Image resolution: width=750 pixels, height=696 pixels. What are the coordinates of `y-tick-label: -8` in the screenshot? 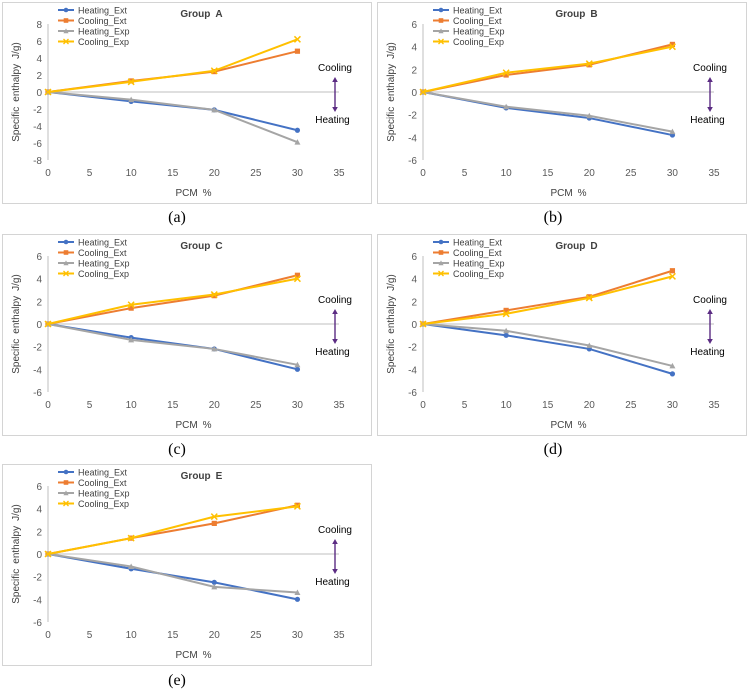 It's located at (37, 161).